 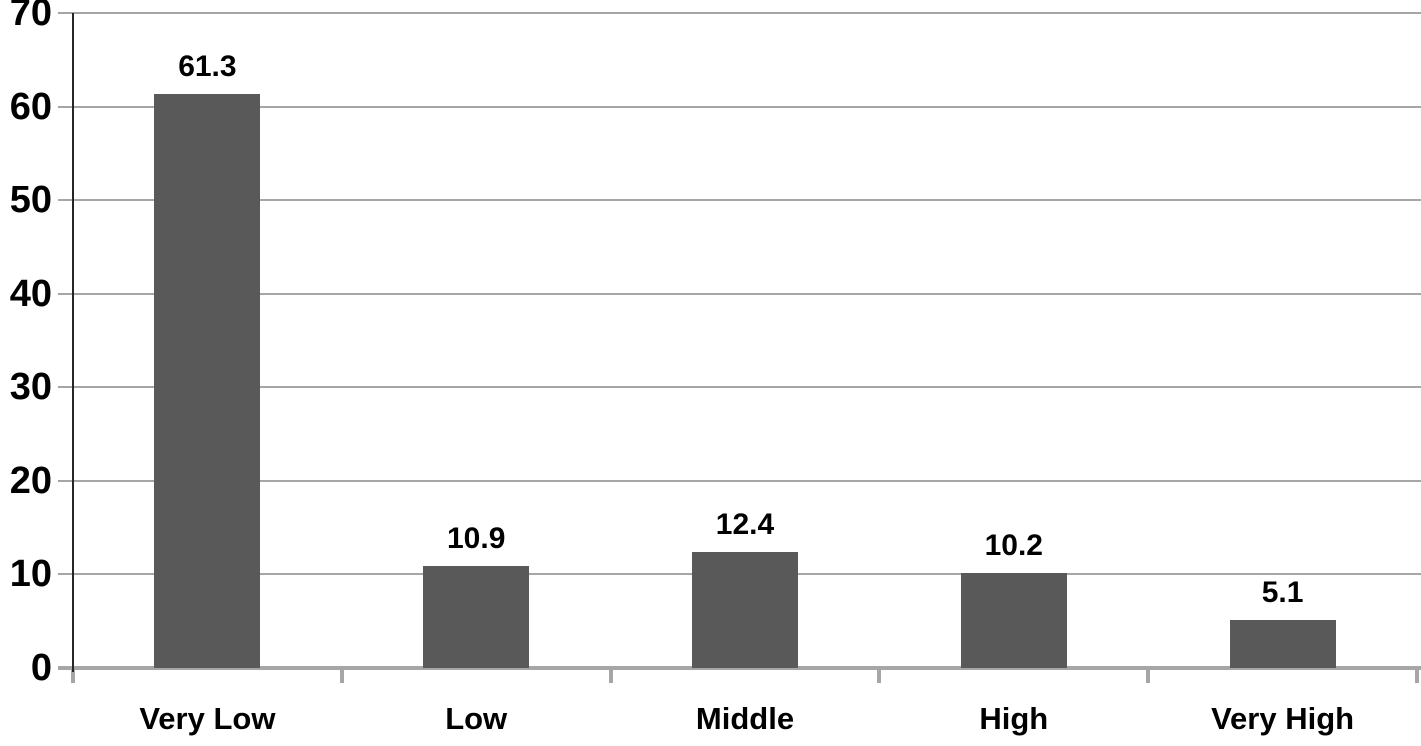 What do you see at coordinates (30, 293) in the screenshot?
I see `y-axis-tick-label: 40` at bounding box center [30, 293].